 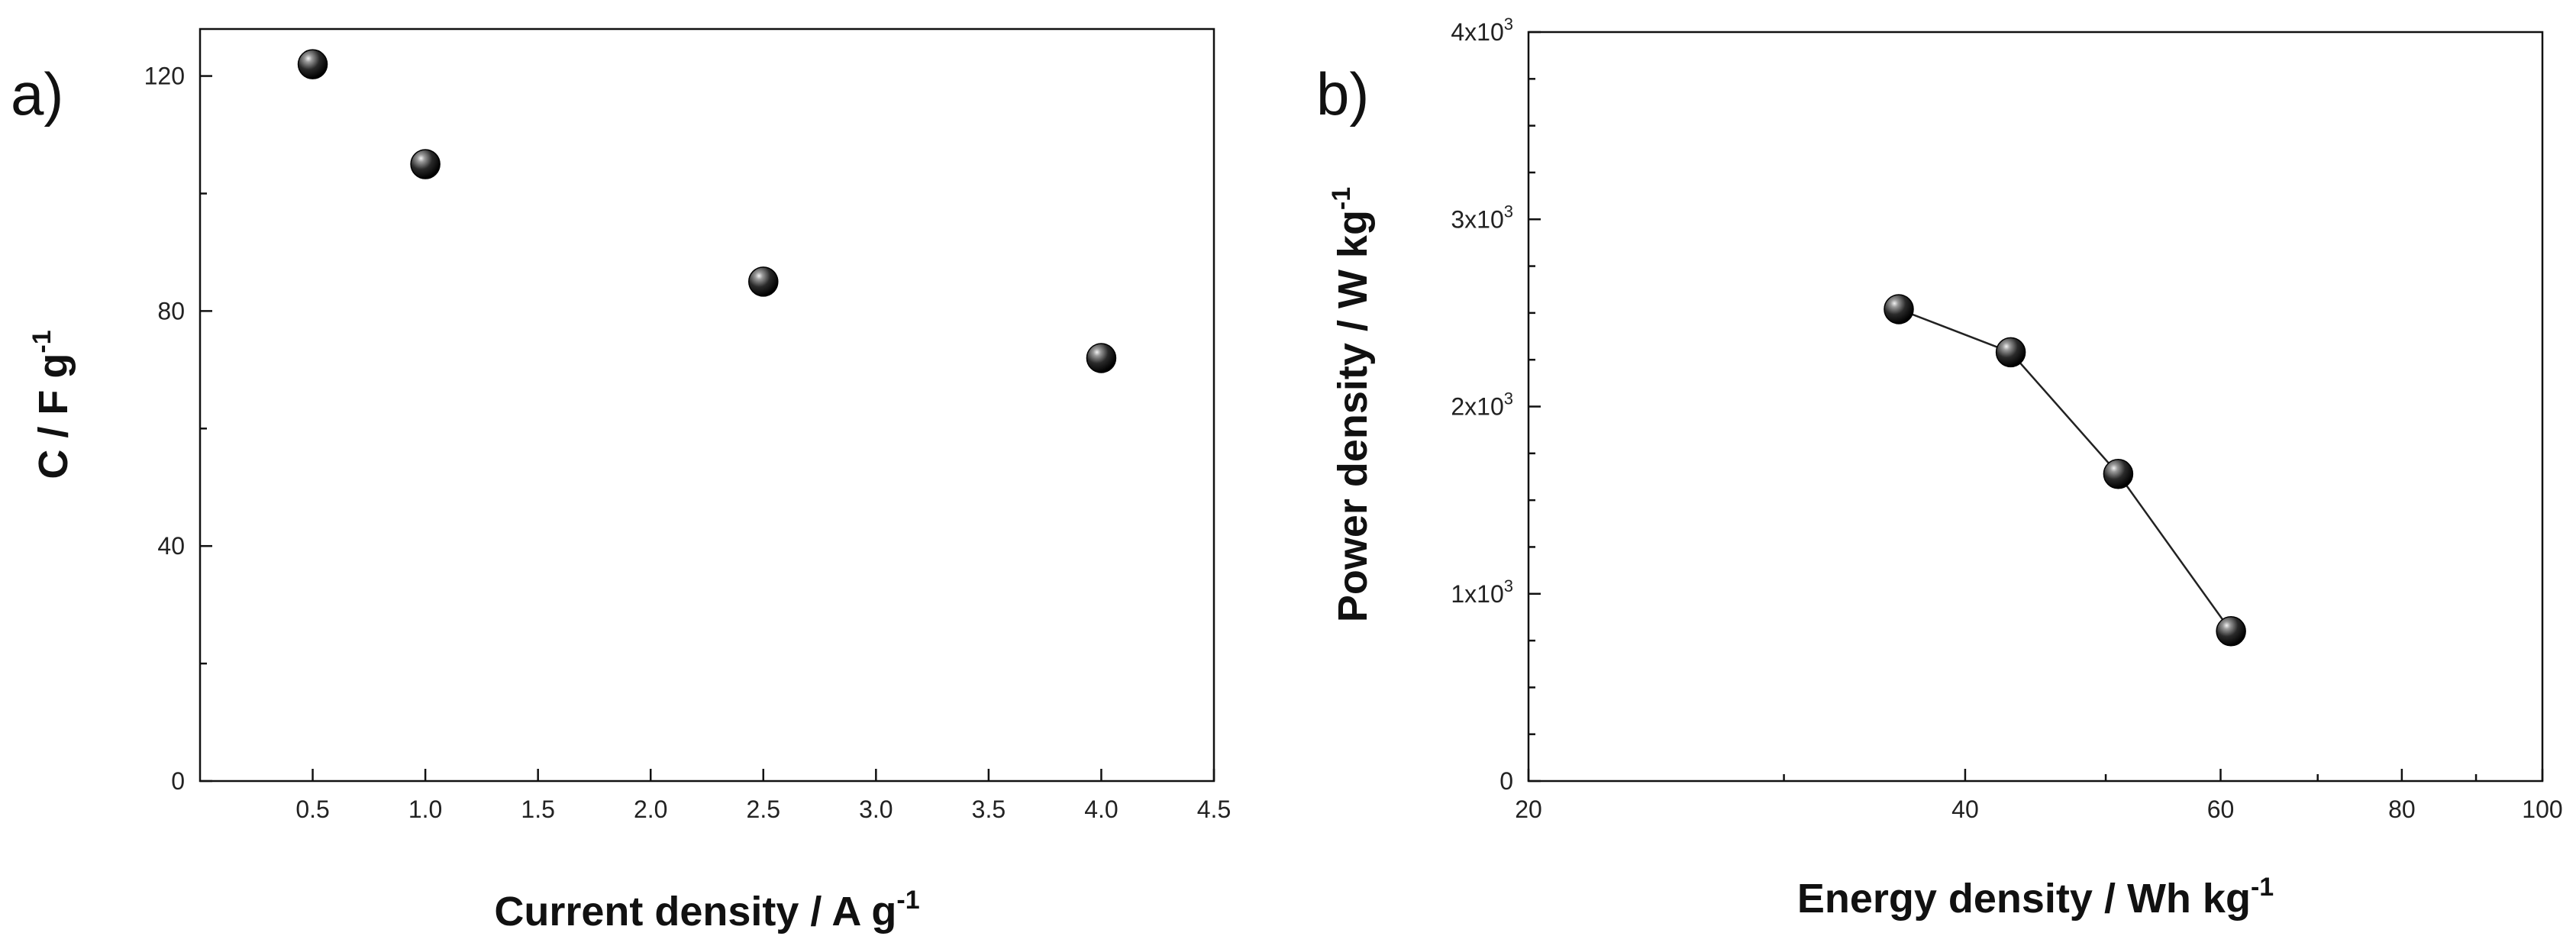 I want to click on x-tick-label-a: 3.0, so click(x=876, y=809).